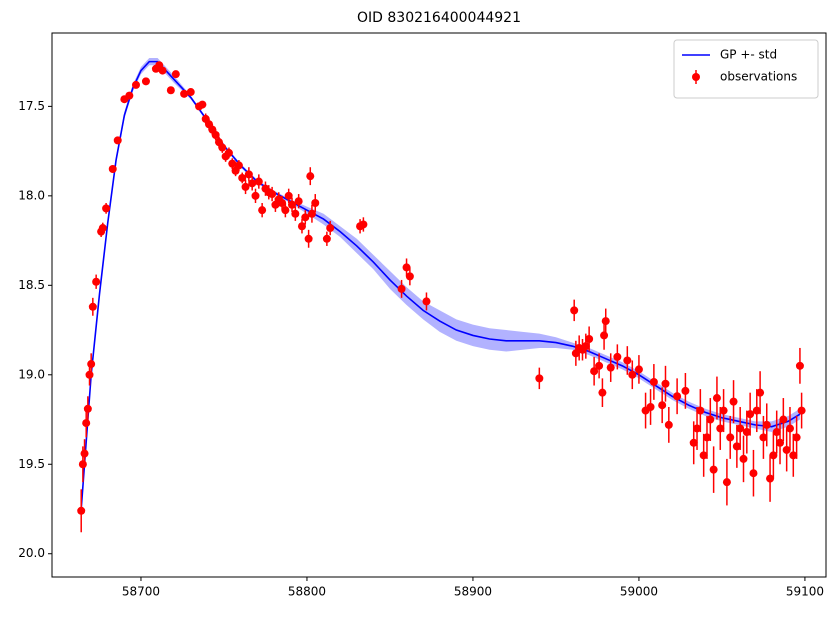 The width and height of the screenshot is (837, 617). What do you see at coordinates (473, 592) in the screenshot?
I see `x-tick-label: 58900` at bounding box center [473, 592].